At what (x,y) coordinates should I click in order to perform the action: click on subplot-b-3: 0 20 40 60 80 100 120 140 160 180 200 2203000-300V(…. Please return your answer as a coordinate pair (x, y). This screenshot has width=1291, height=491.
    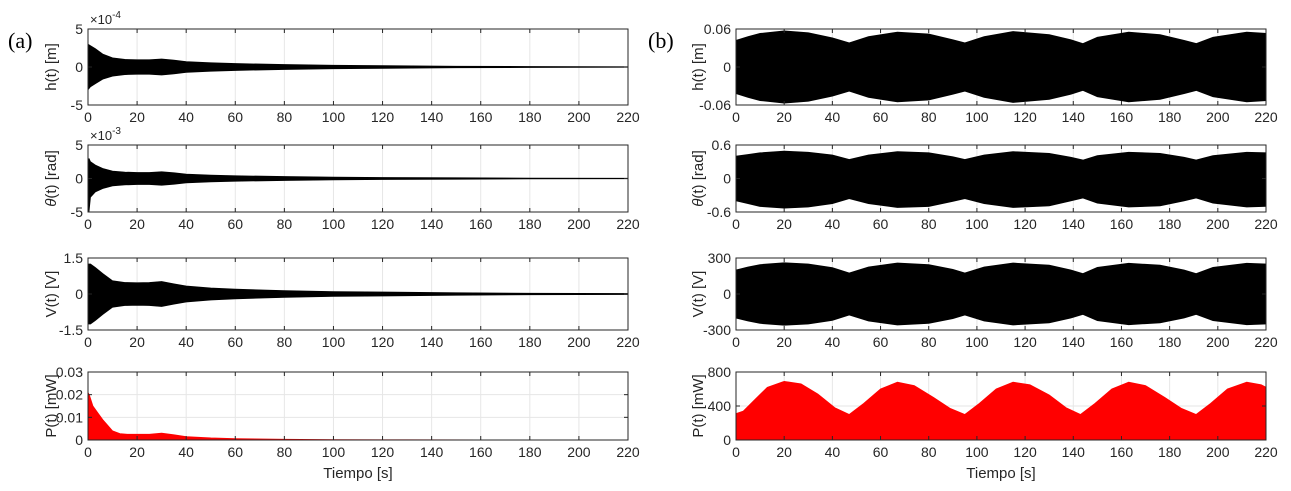
    Looking at the image, I should click on (984, 300).